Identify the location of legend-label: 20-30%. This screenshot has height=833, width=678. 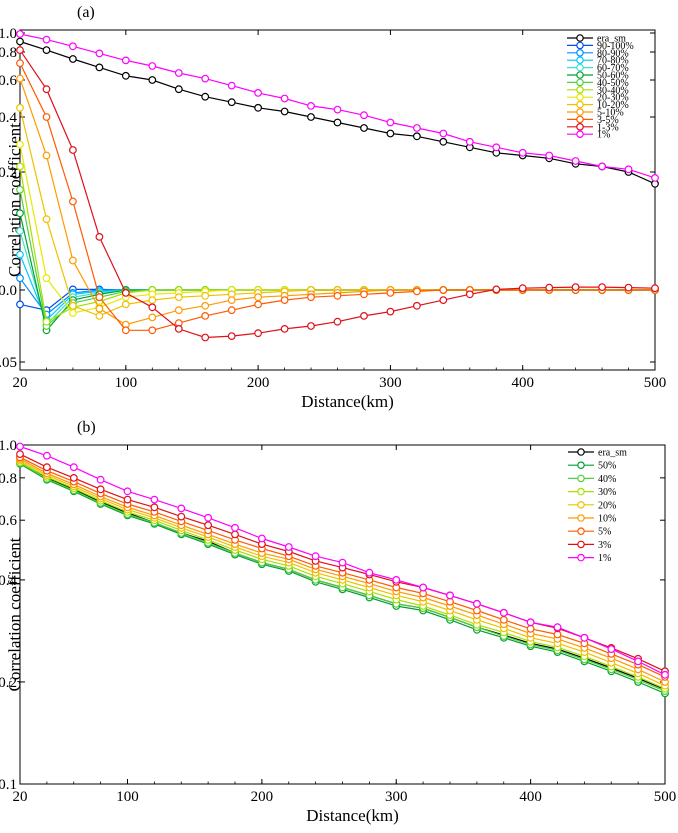
(613, 98).